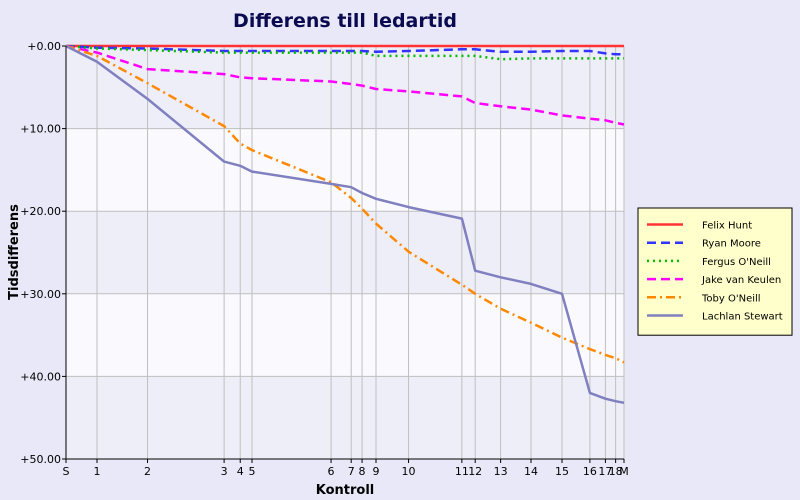 The image size is (800, 500). I want to click on x-tick-label: 3, so click(224, 471).